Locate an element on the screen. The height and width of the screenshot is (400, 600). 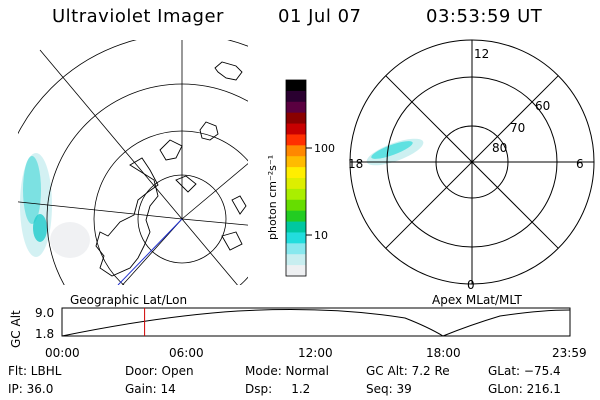
coastlines is located at coordinates (171, 169).